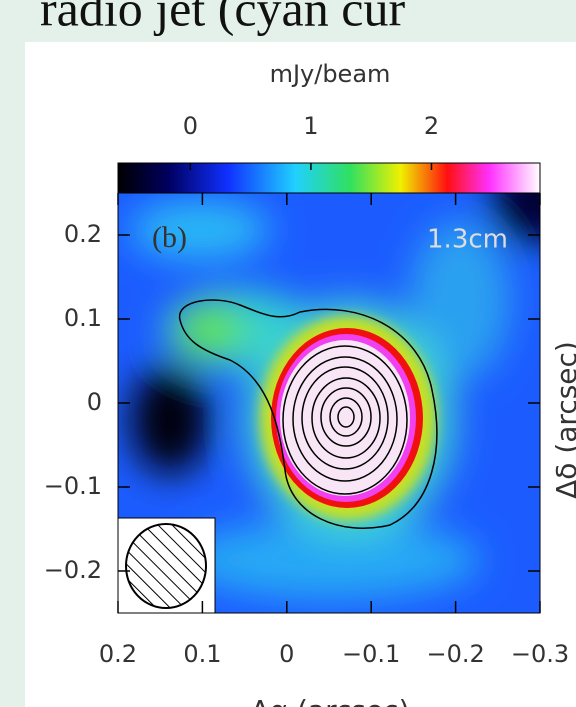  Describe the element at coordinates (310, 126) in the screenshot. I see `colorbar-tick-label: 1` at that location.